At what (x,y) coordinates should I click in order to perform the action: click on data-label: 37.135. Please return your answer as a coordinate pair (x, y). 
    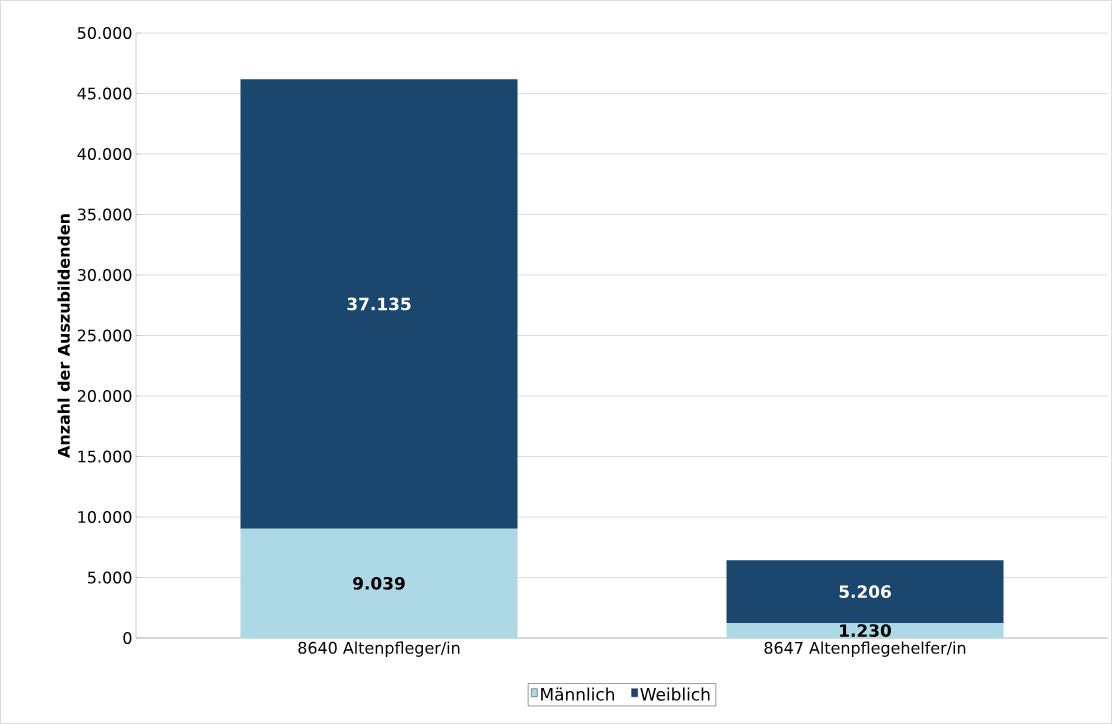
    Looking at the image, I should click on (379, 304).